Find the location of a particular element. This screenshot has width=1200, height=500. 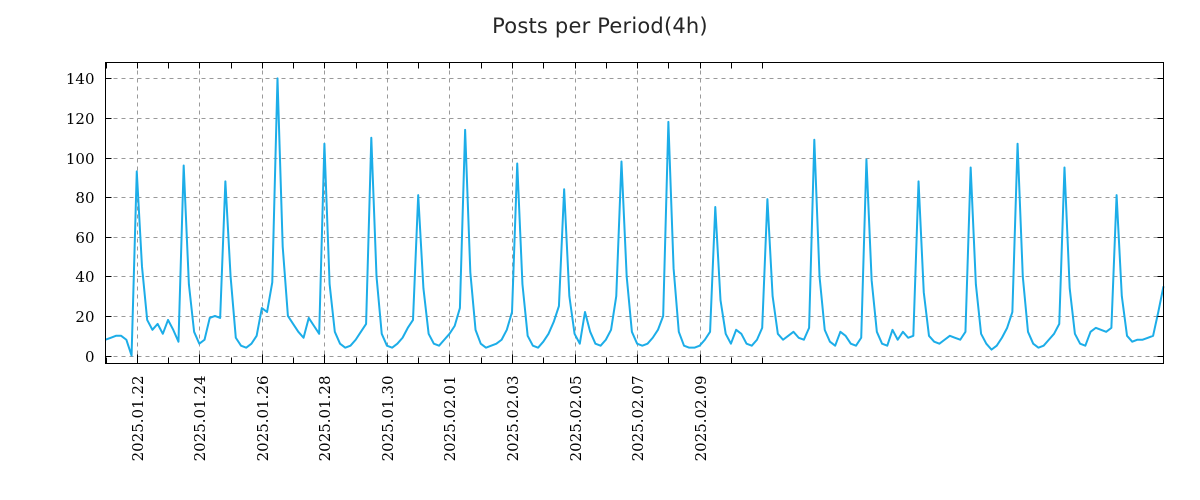

x-tick-label: 2025.02.03 is located at coordinates (513, 419).